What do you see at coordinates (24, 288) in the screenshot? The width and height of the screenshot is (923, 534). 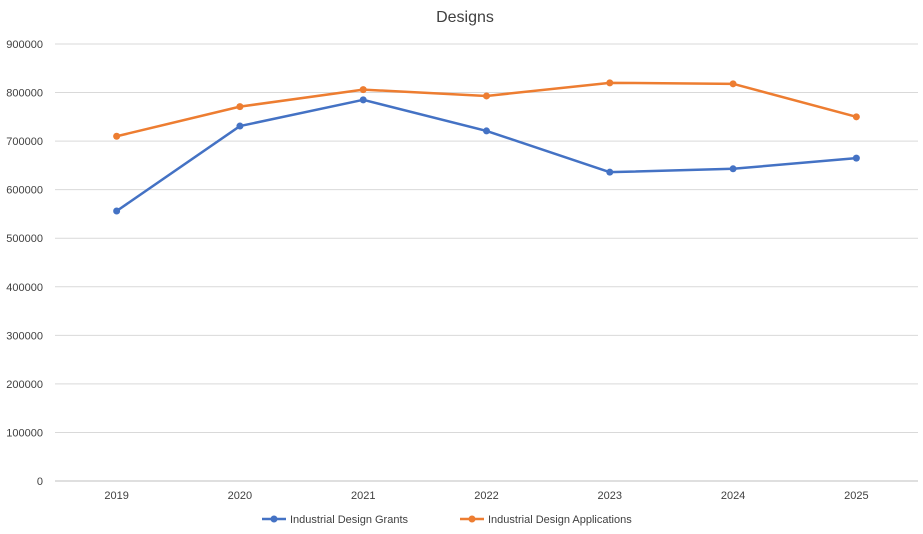 I see `y-tick-label: 400000` at bounding box center [24, 288].